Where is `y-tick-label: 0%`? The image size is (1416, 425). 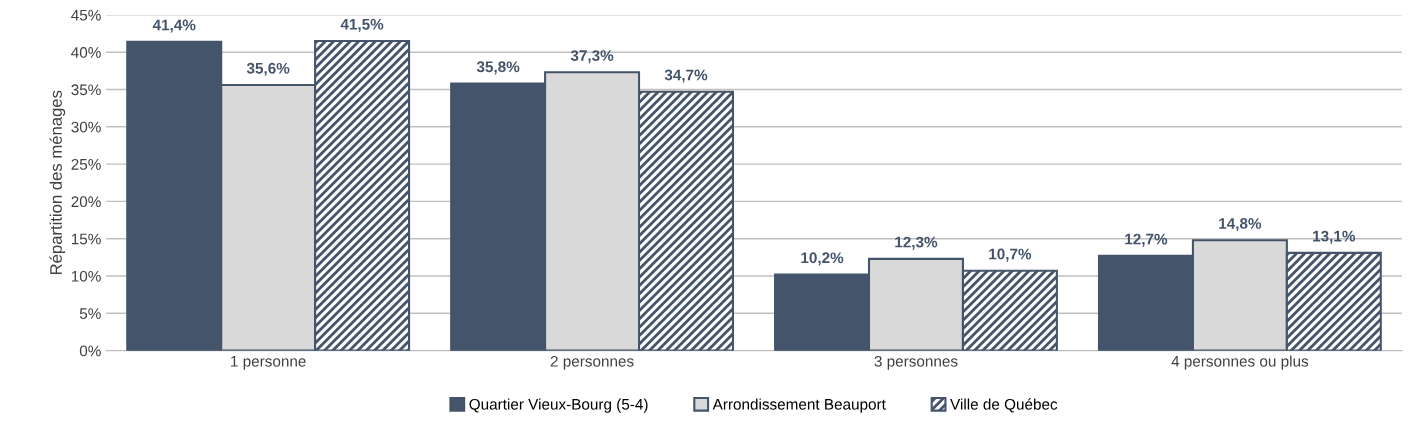 y-tick-label: 0% is located at coordinates (90, 351).